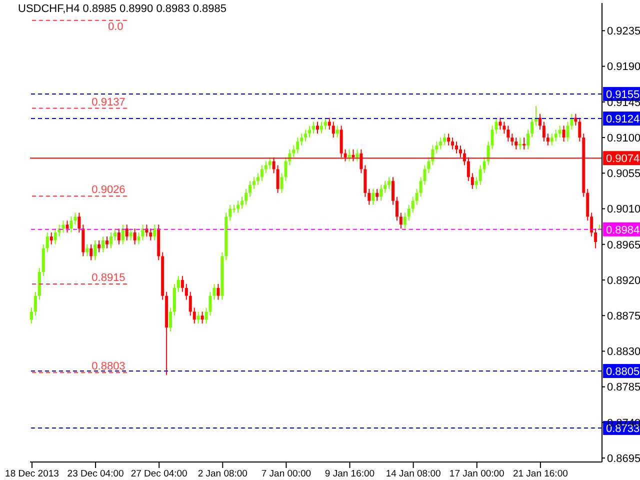 Image resolution: width=640 pixels, height=480 pixels. Describe the element at coordinates (286, 474) in the screenshot. I see `x-tick-label: 7 Jan 00:00` at that location.